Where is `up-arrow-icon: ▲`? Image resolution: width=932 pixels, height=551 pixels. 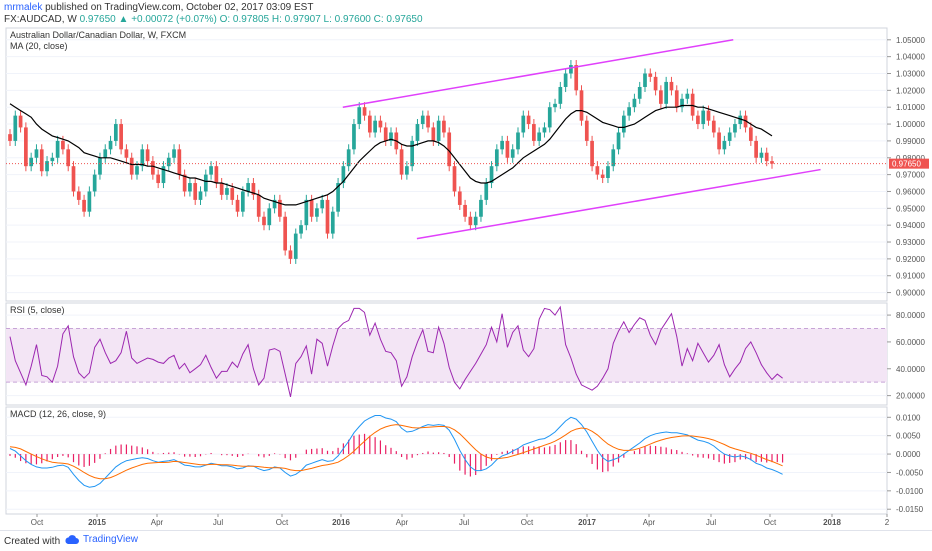
up-arrow-icon: ▲ is located at coordinates (123, 19).